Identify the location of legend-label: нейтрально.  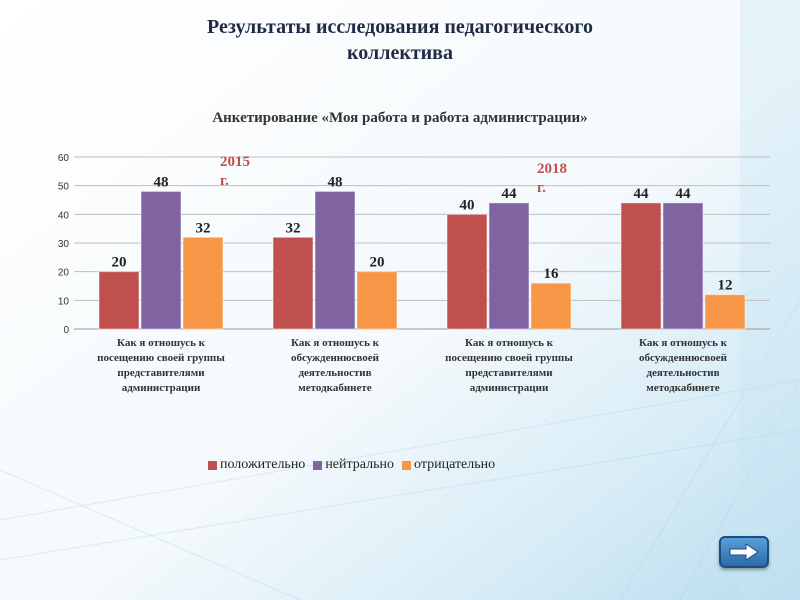
(359, 464).